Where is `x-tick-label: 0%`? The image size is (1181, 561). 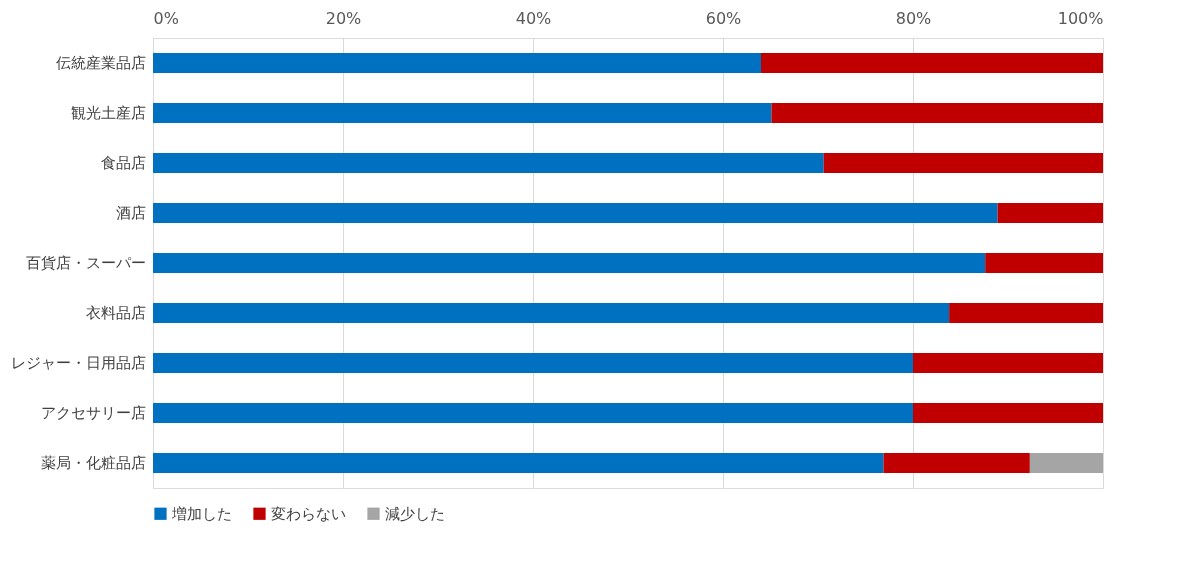 x-tick-label: 0% is located at coordinates (166, 18).